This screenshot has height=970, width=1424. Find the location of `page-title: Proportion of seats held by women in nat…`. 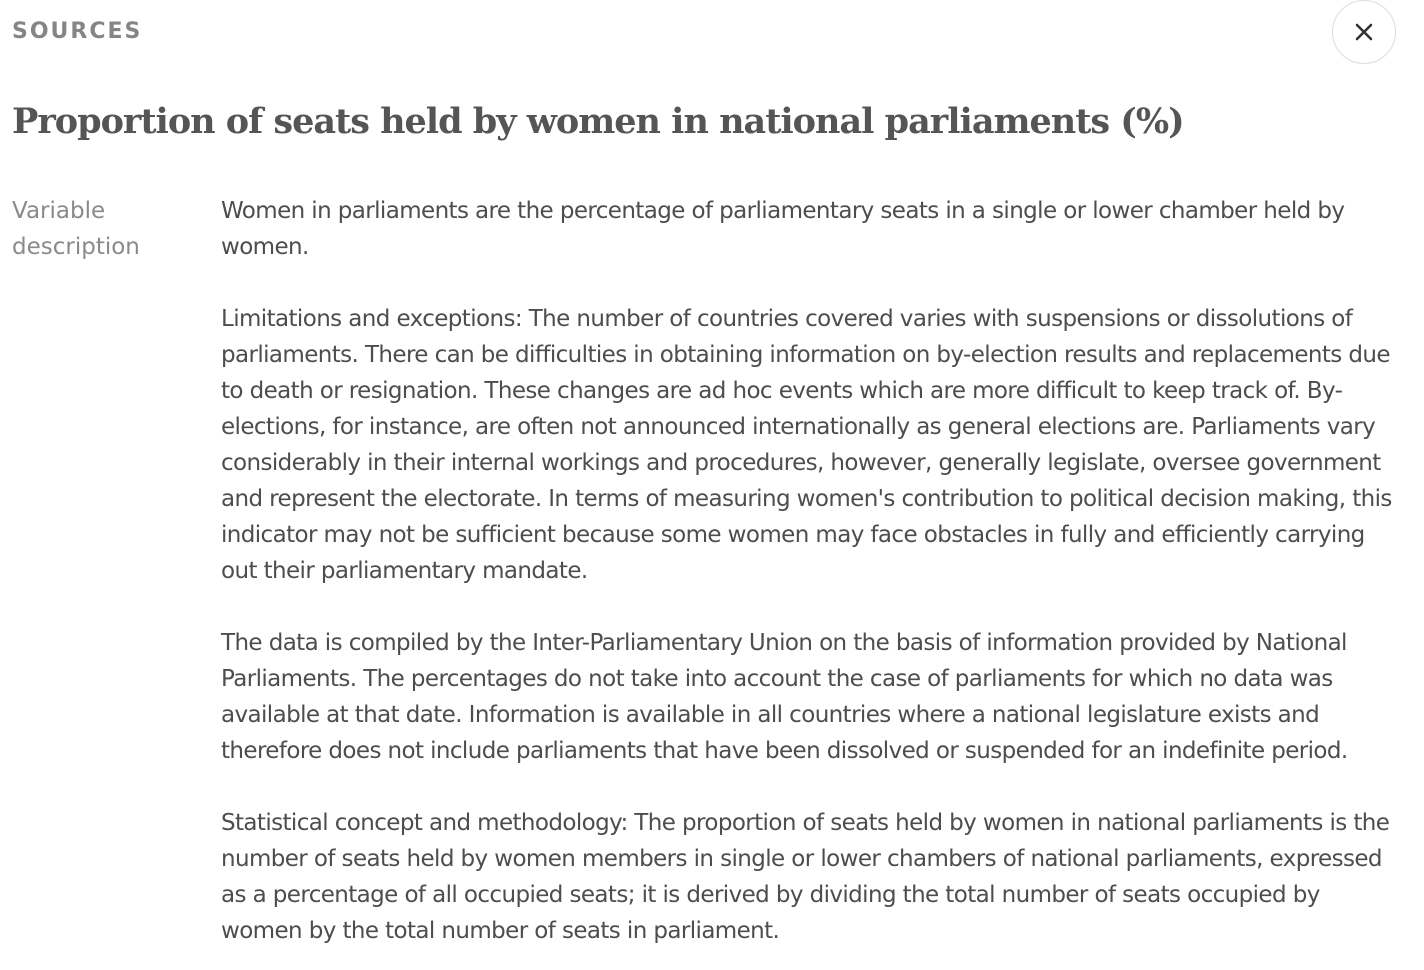

page-title: Proportion of seats held by women in nat… is located at coordinates (598, 121).